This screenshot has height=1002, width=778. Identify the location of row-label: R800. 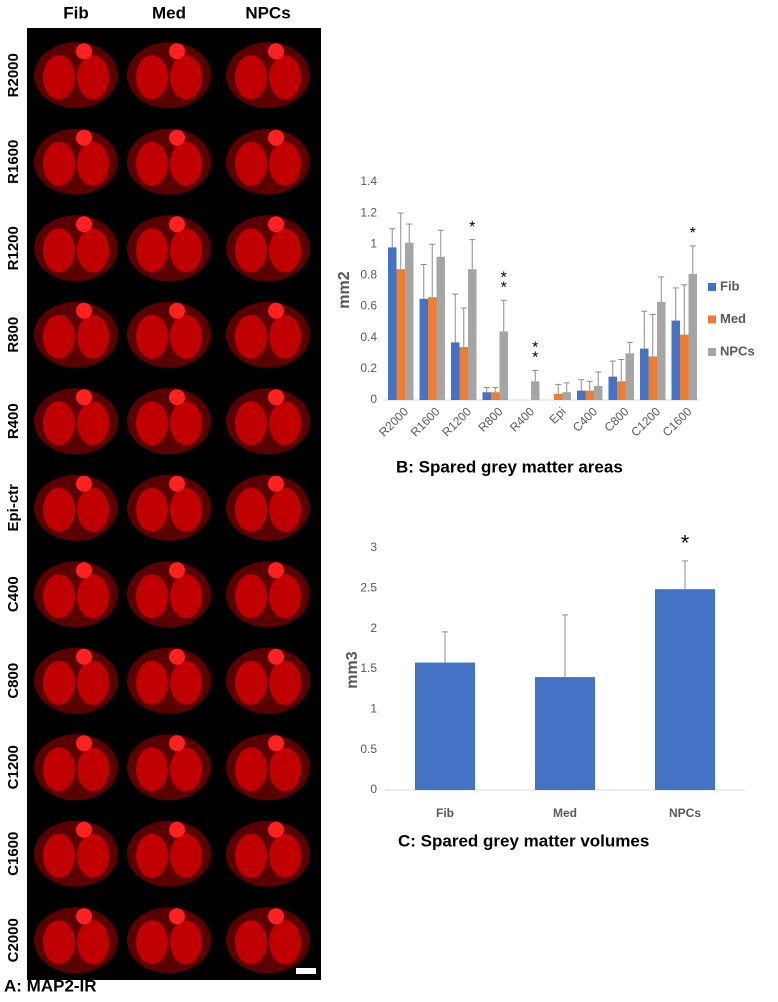
(13, 335).